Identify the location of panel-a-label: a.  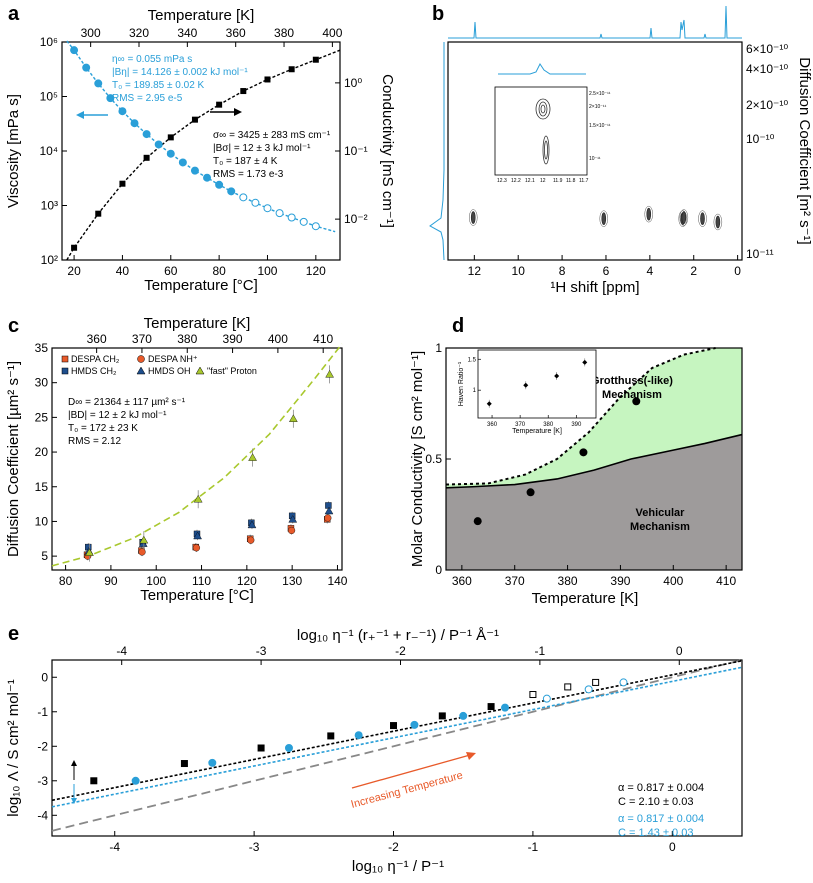
(14, 14).